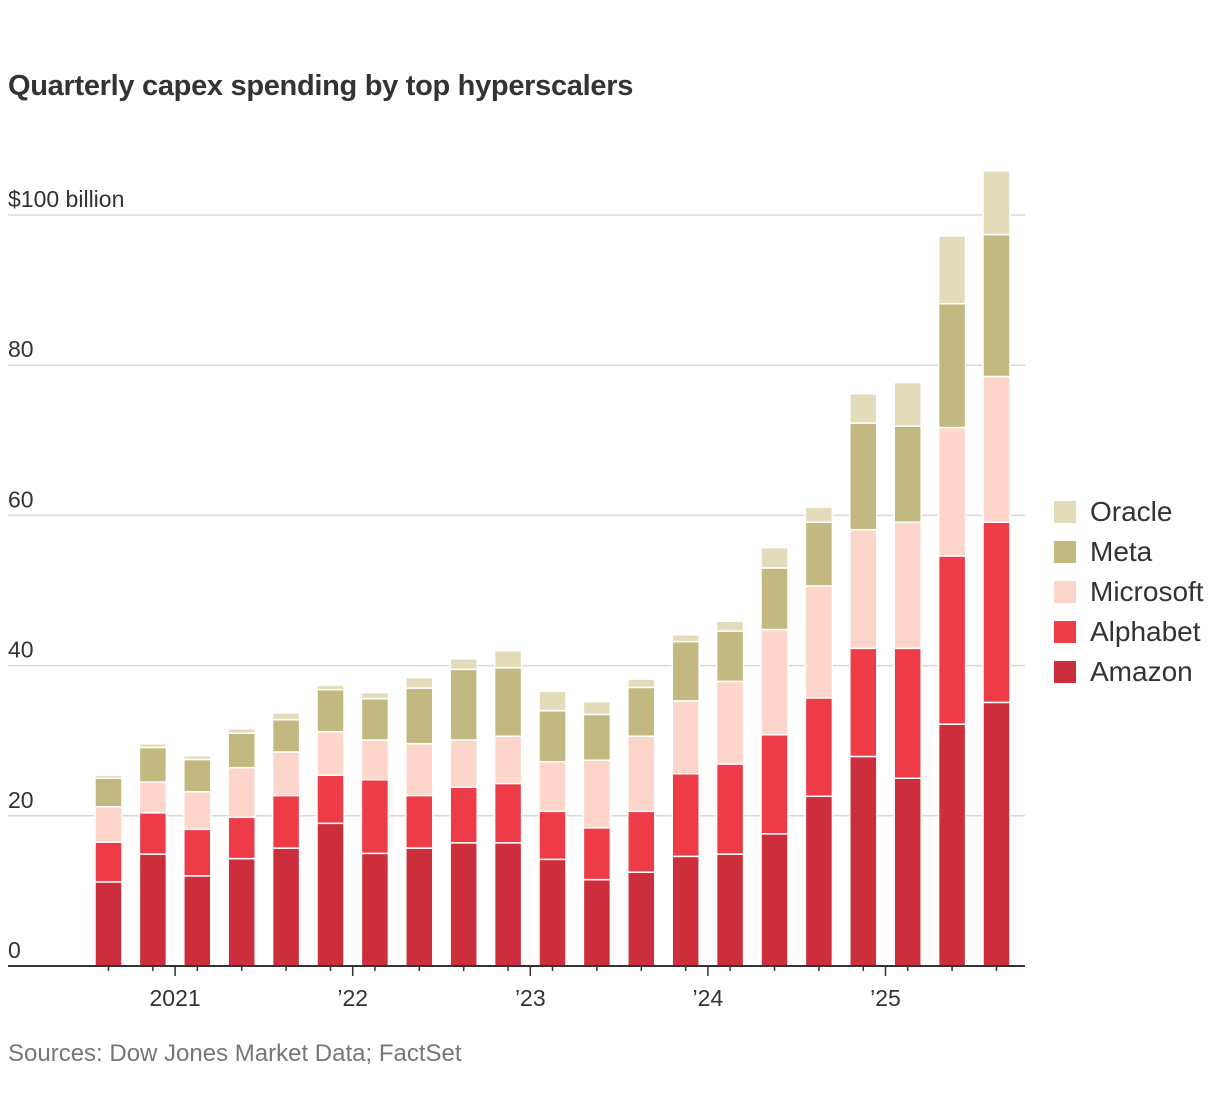 The image size is (1232, 1094). I want to click on y-tick-label: 20, so click(21, 800).